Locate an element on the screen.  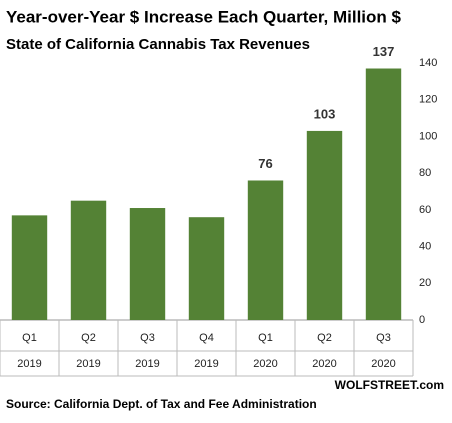
y-tick-label: 80 is located at coordinates (425, 173).